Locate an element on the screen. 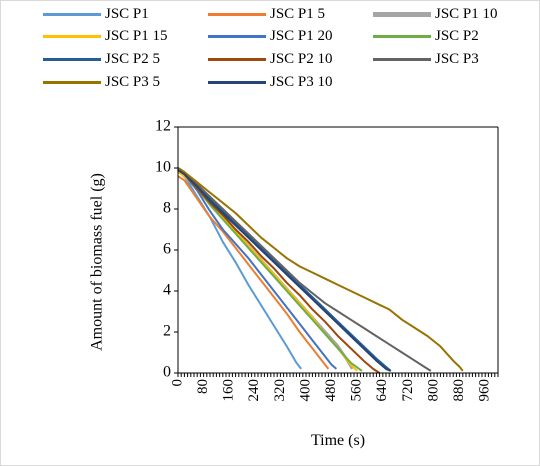 Image resolution: width=540 pixels, height=466 pixels. legend-item: JSC P1 15 is located at coordinates (105, 36).